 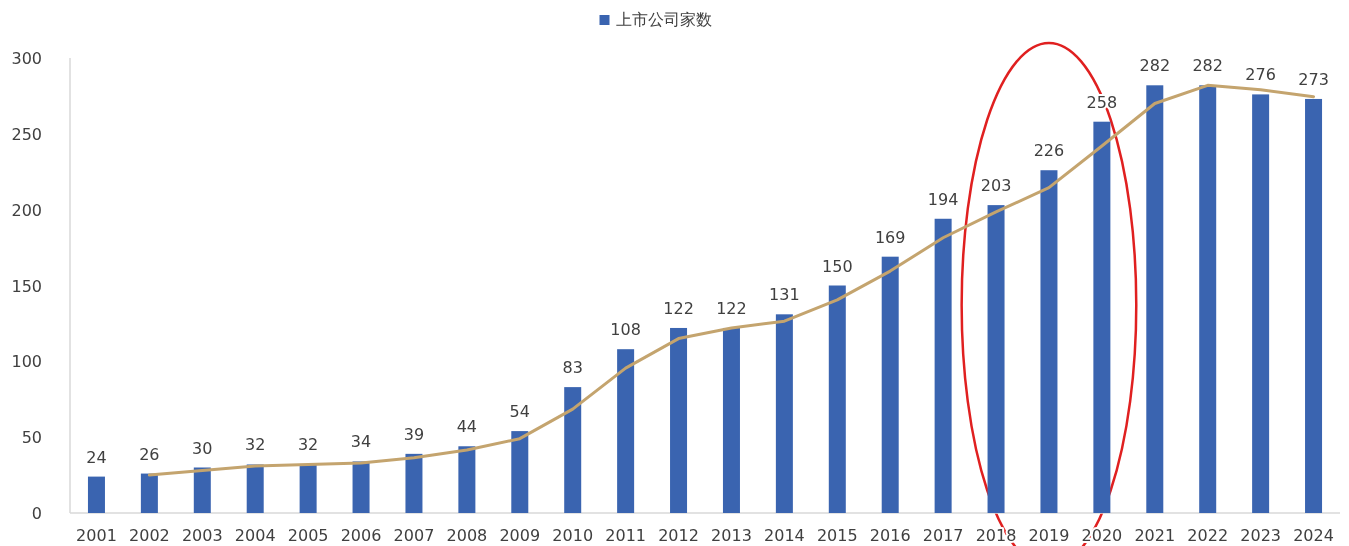 What do you see at coordinates (149, 535) in the screenshot?
I see `x-tick-label: 2002` at bounding box center [149, 535].